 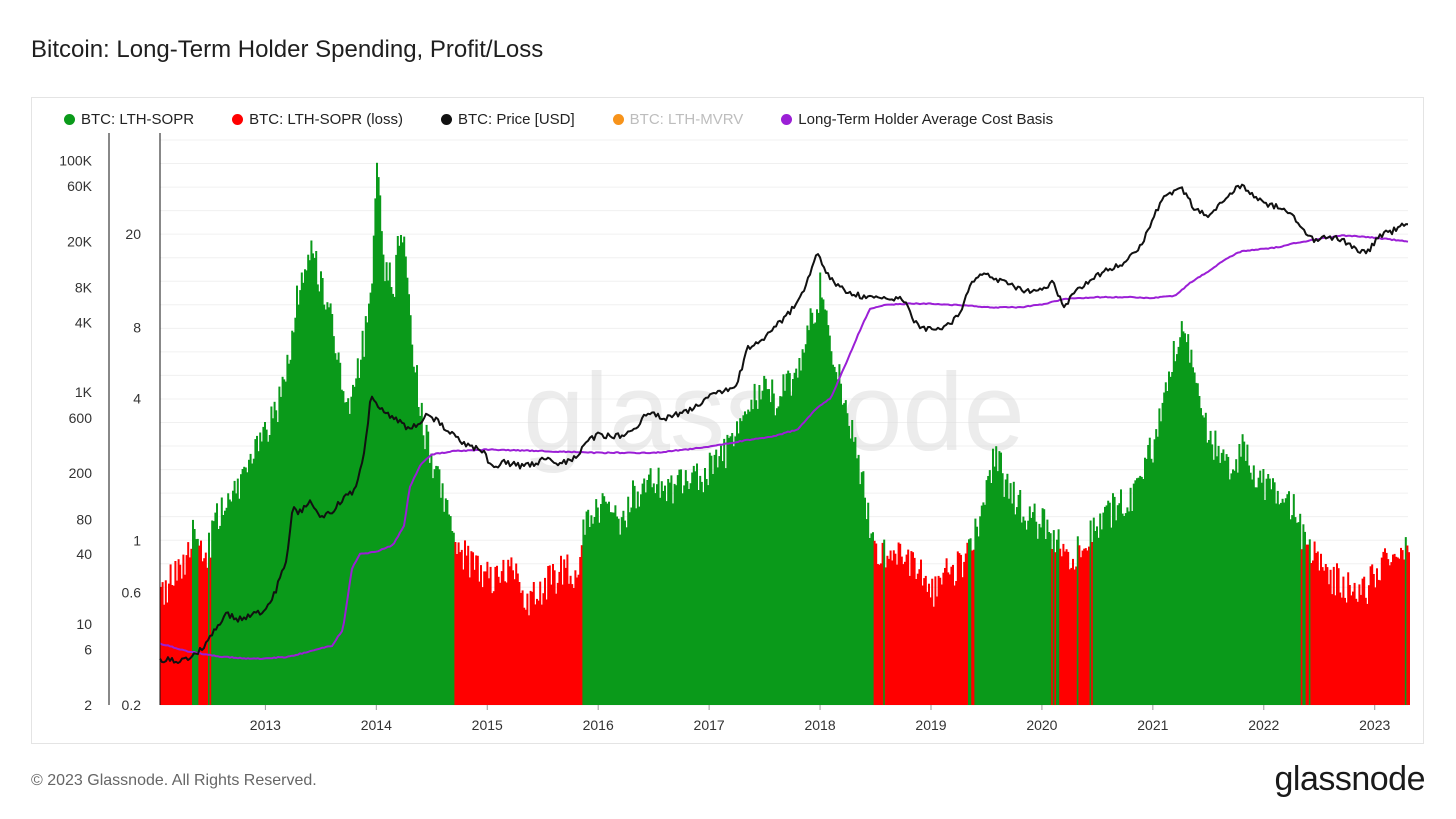 What do you see at coordinates (1041, 725) in the screenshot?
I see `x-tick-label: 2020` at bounding box center [1041, 725].